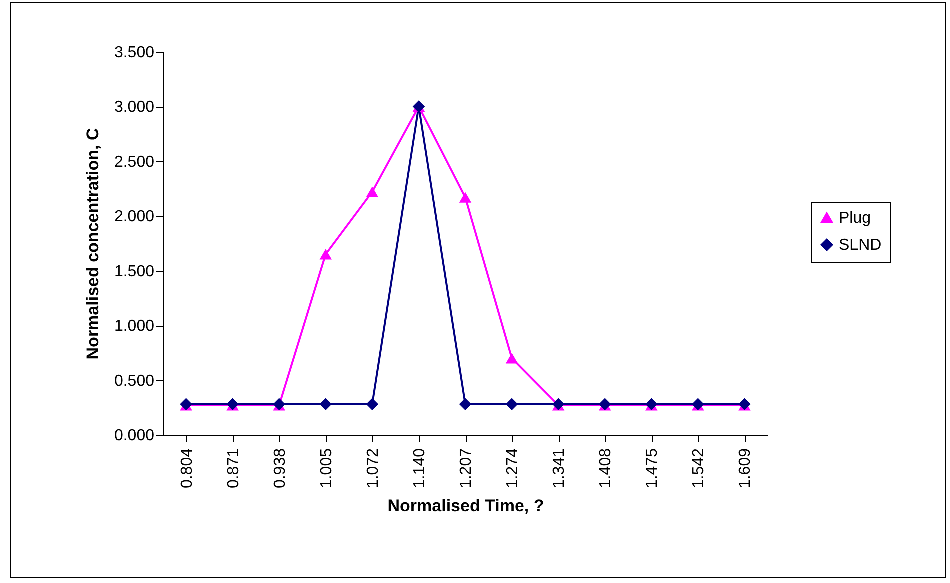  Describe the element at coordinates (745, 468) in the screenshot. I see `x-tick-label: 1.609` at that location.